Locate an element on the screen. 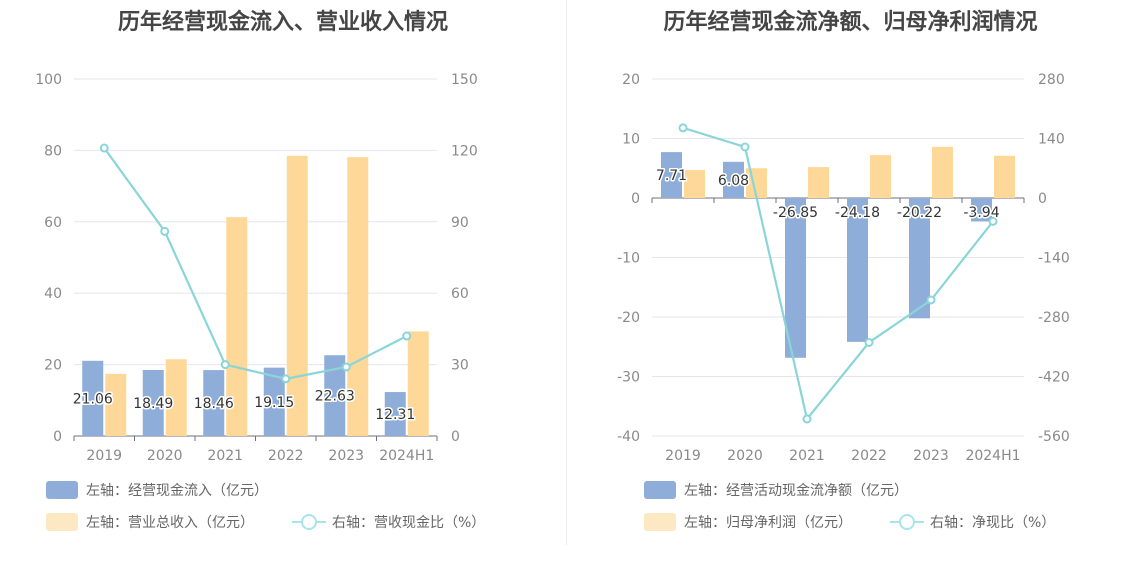  y-left-tick-label: -20 is located at coordinates (628, 318).